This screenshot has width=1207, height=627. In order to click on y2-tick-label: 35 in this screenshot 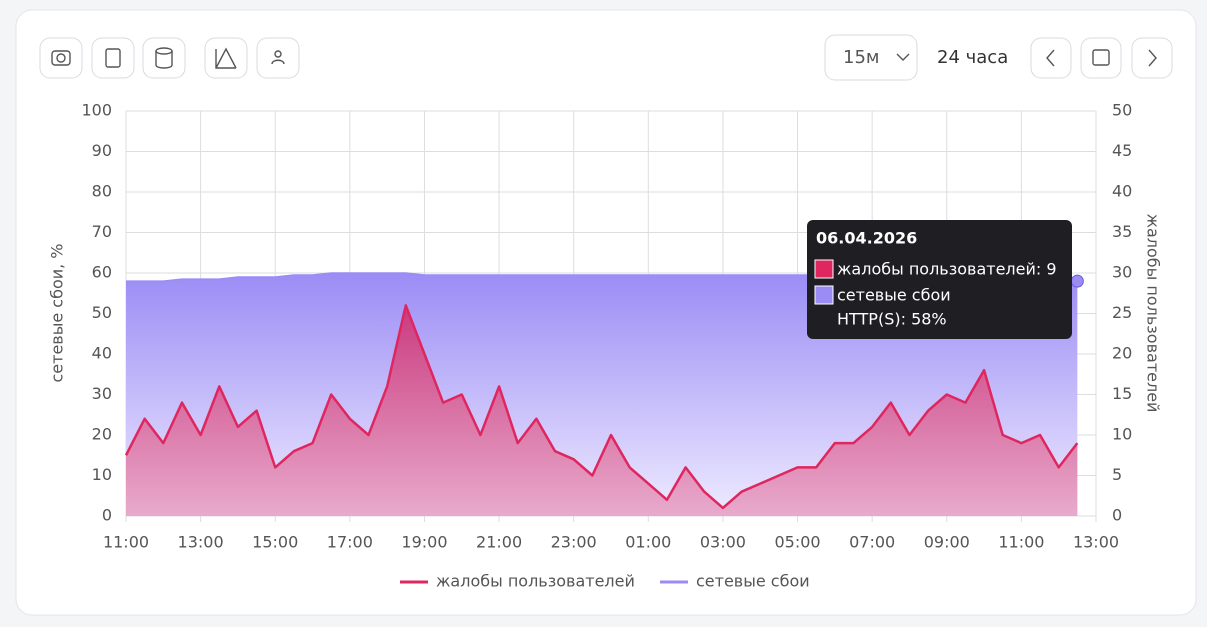, I will do `click(1122, 231)`.